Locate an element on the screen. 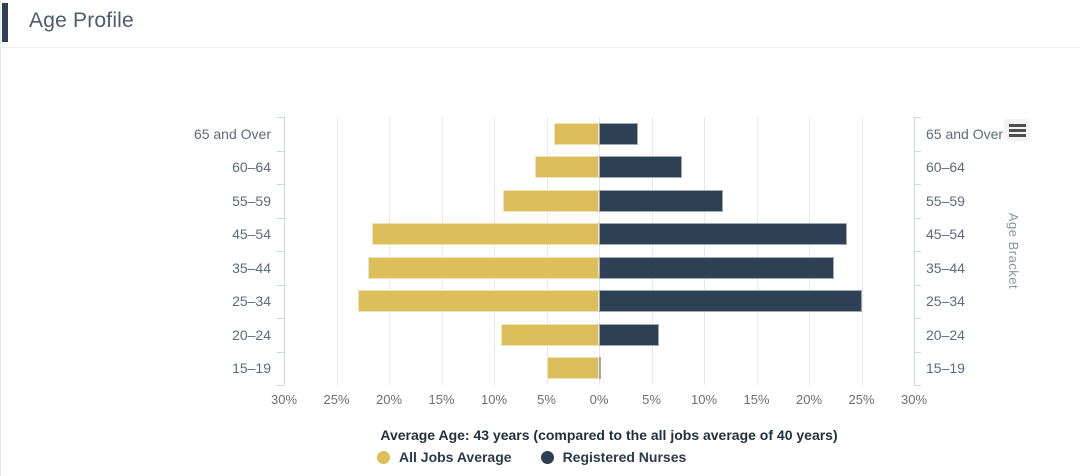 The image size is (1080, 476). chart-legend: All Jobs Average Registered Nurses is located at coordinates (531, 457).